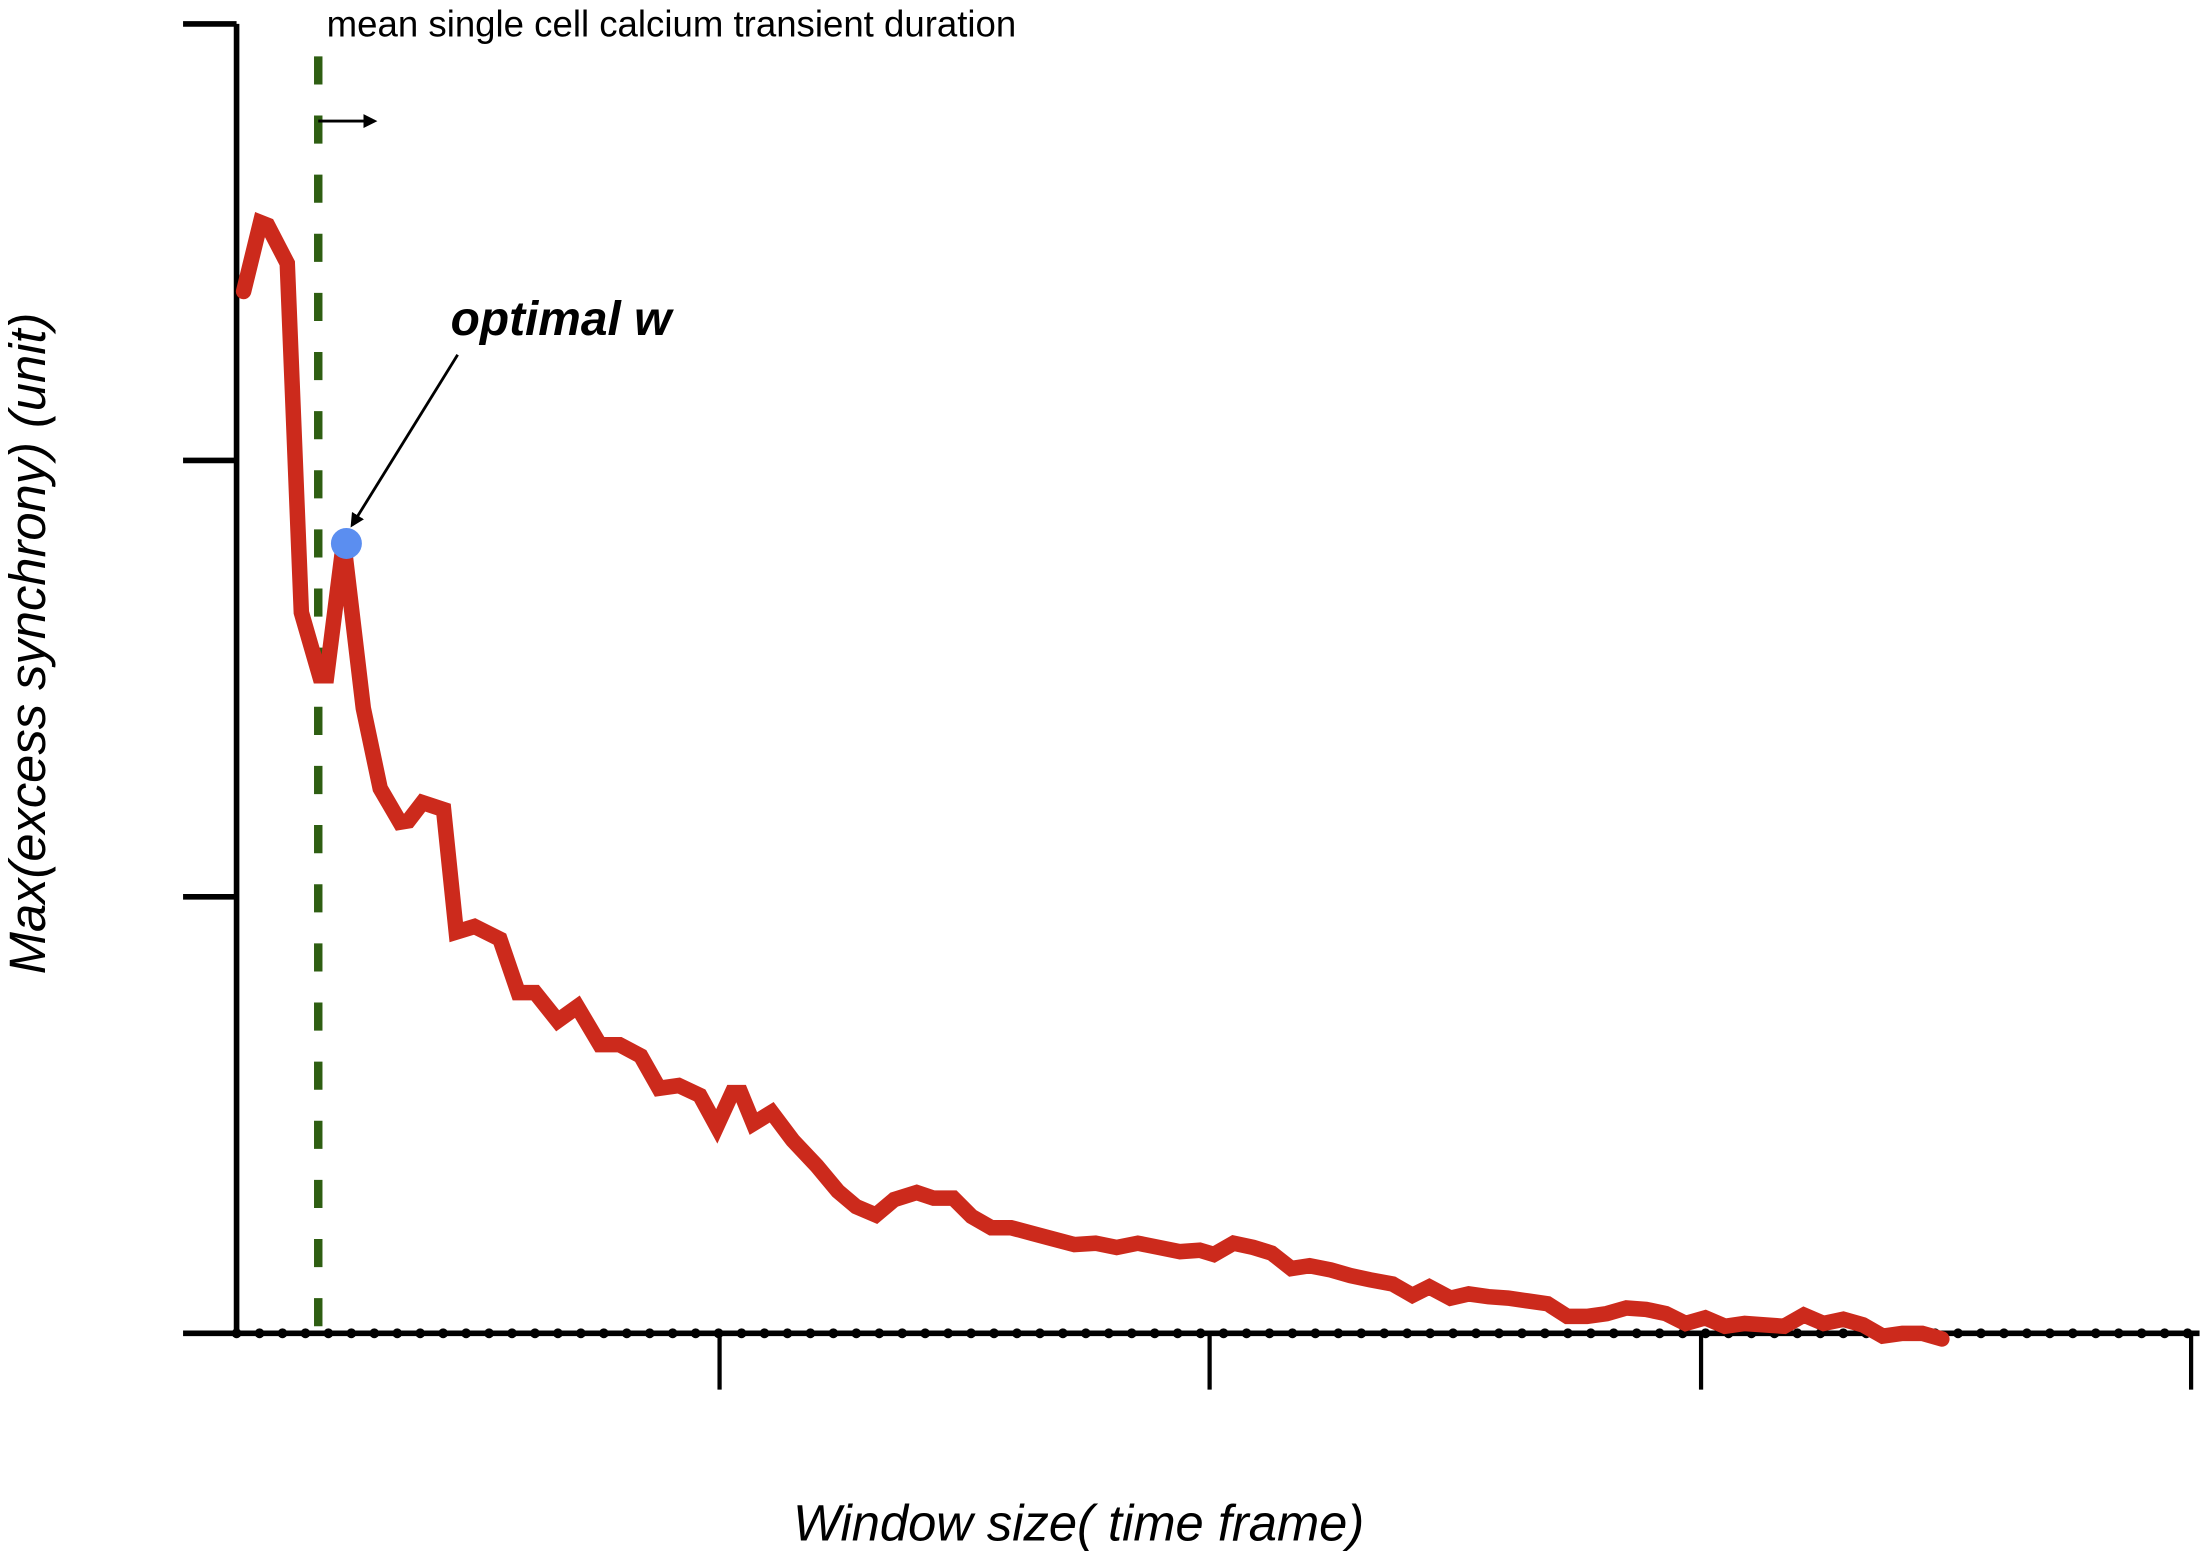 The height and width of the screenshot is (1560, 2208). What do you see at coordinates (1078, 1522) in the screenshot?
I see `x-axis-label: Window size( time frame)` at bounding box center [1078, 1522].